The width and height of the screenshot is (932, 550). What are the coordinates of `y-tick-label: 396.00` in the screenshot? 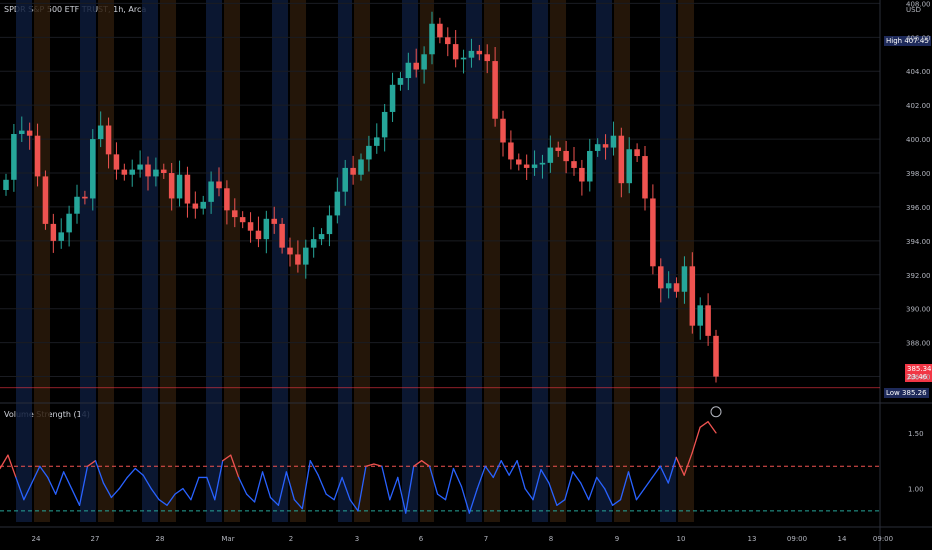 It's located at (918, 208).